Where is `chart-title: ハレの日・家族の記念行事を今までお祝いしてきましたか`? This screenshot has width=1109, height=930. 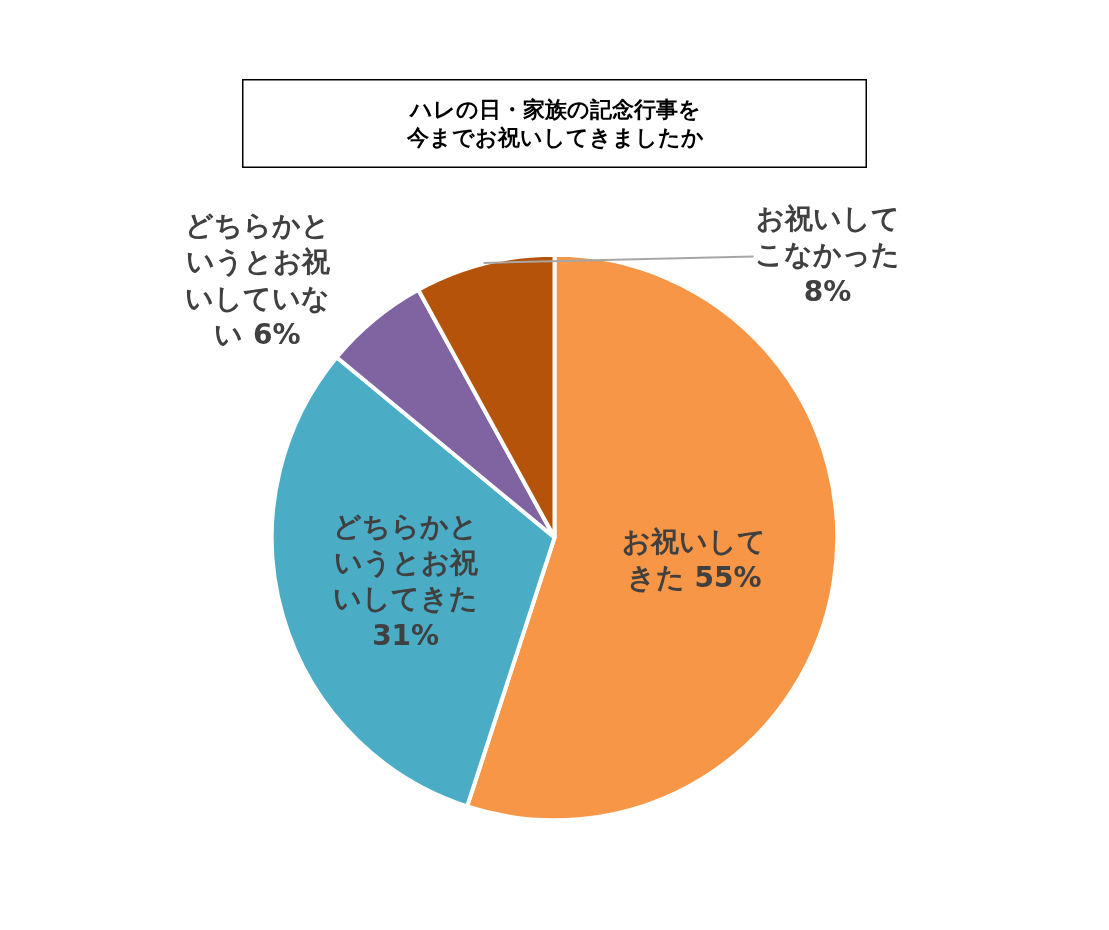
chart-title: ハレの日・家族の記念行事を今までお祝いしてきましたか is located at coordinates (554, 123).